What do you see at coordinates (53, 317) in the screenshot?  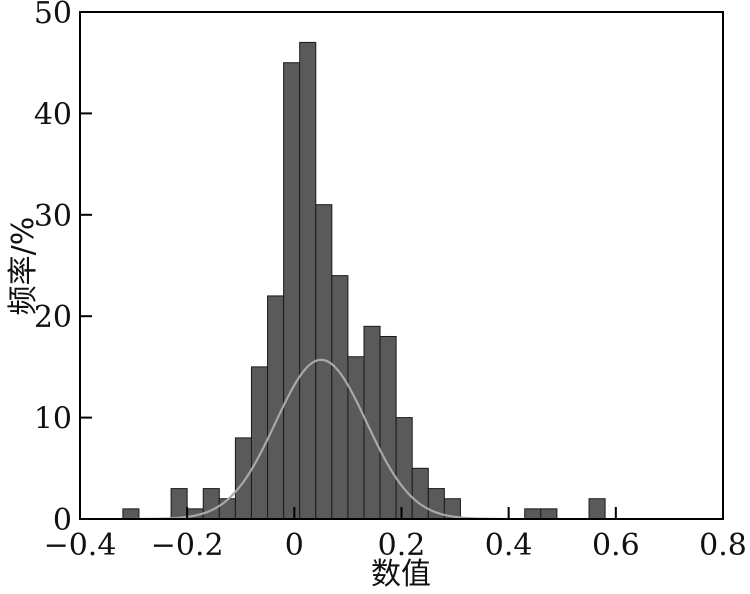 I see `y-tick-label: 20` at bounding box center [53, 317].